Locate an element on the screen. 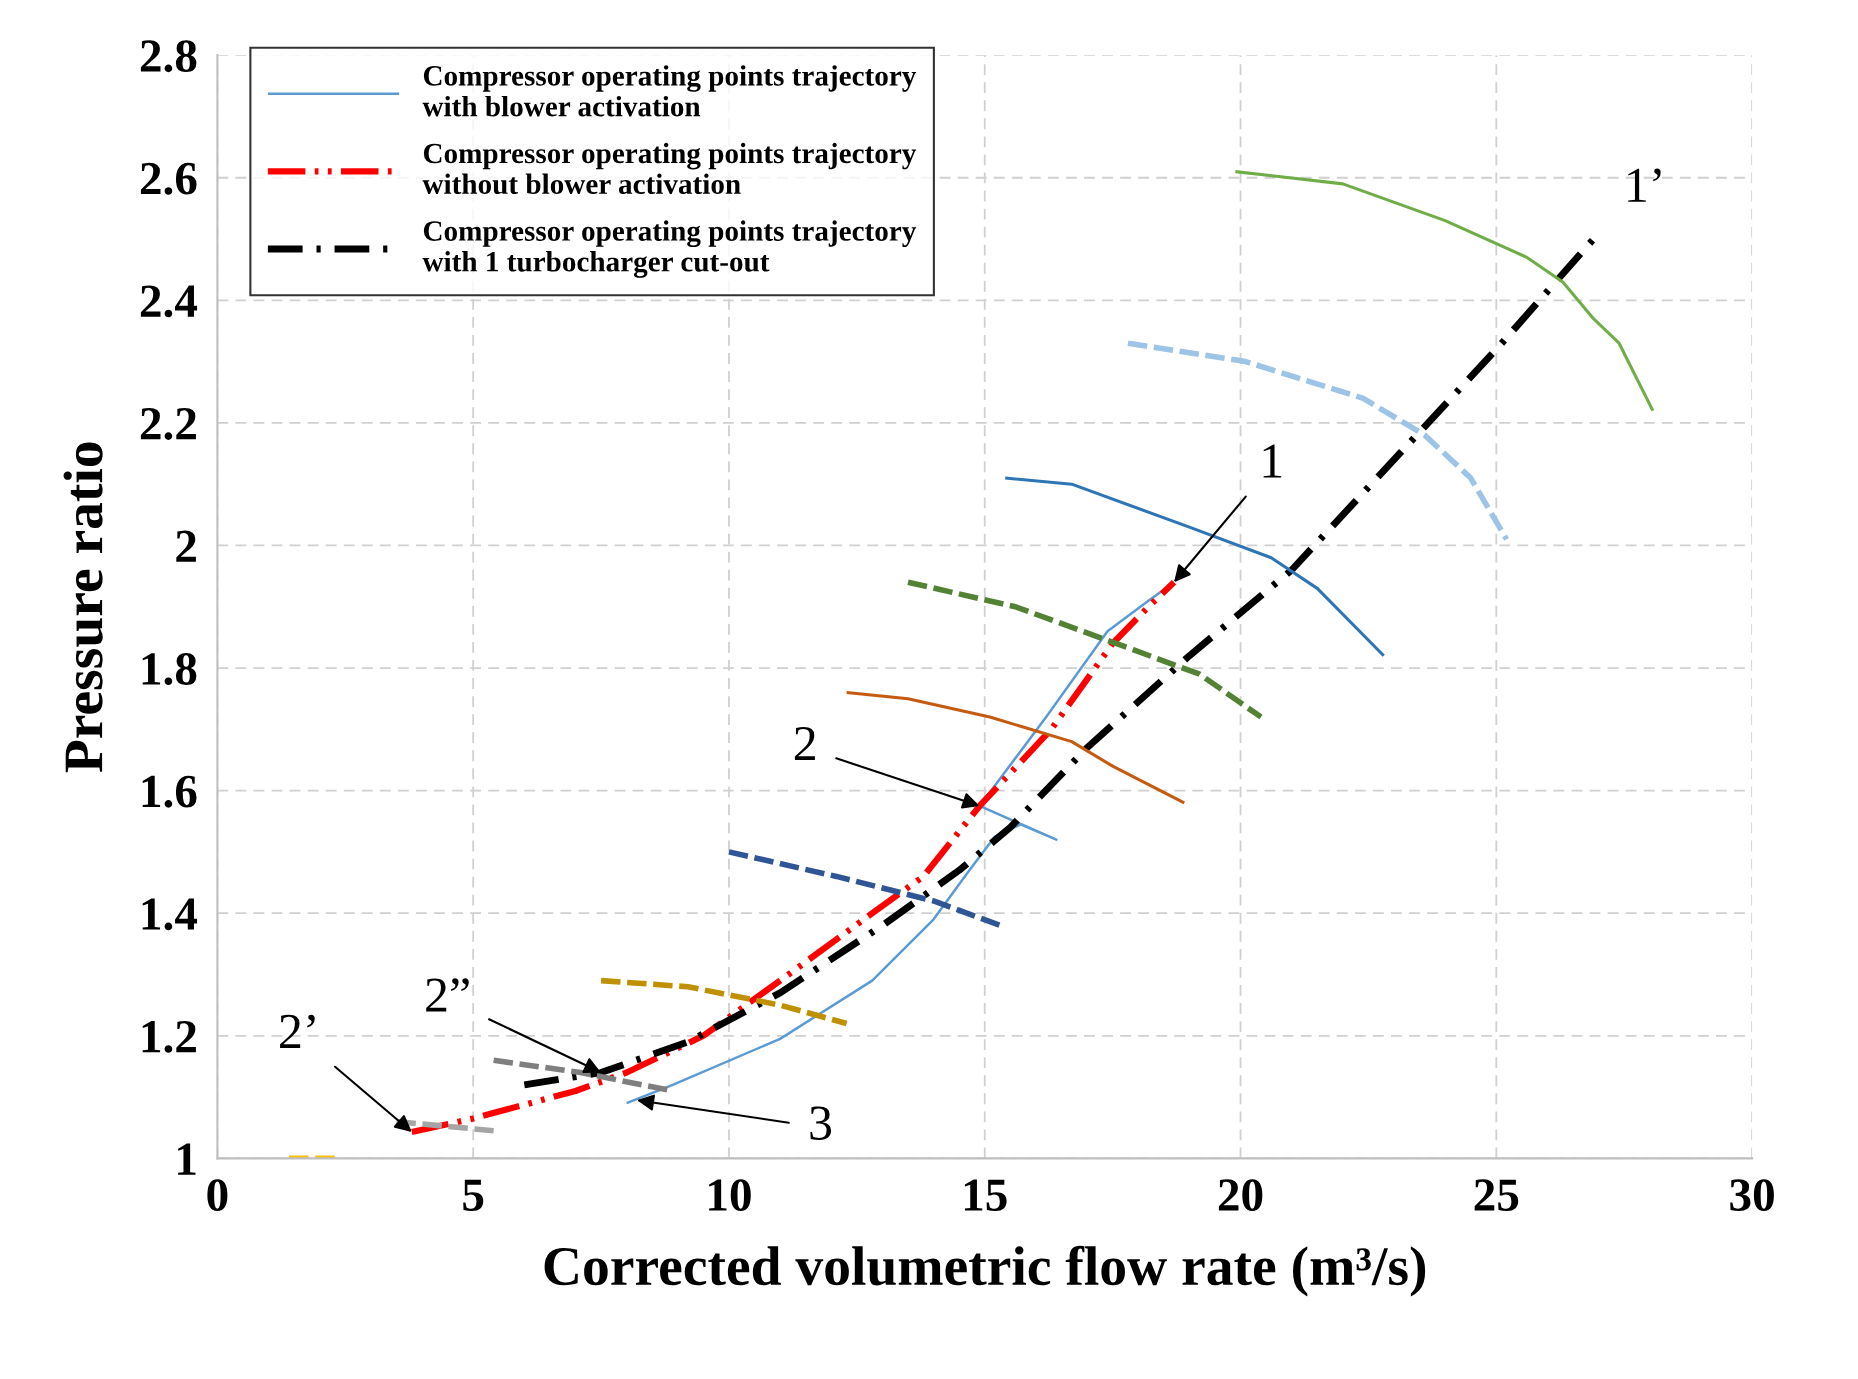  y-tick-label: 1.8 is located at coordinates (169, 669).